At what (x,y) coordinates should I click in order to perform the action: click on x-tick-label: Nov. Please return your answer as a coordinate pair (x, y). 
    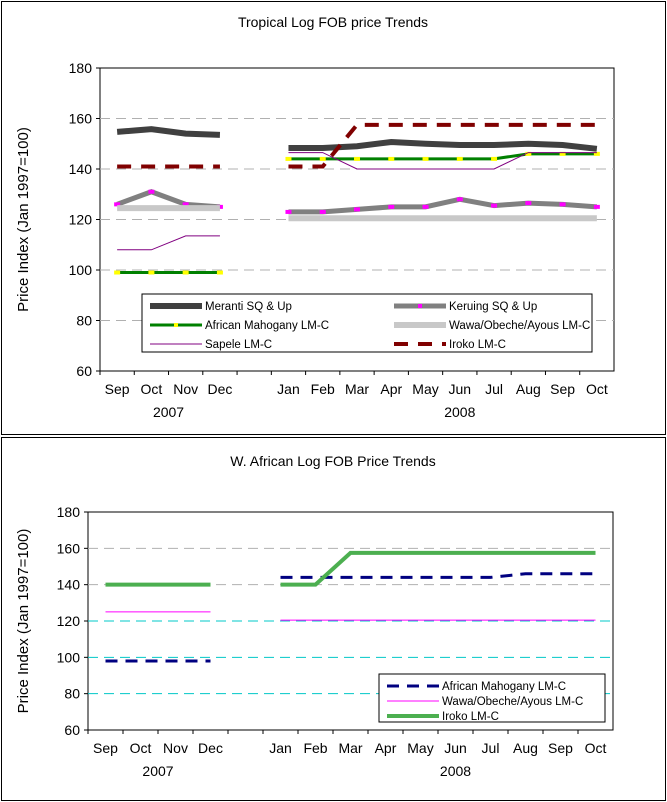
    Looking at the image, I should click on (185, 389).